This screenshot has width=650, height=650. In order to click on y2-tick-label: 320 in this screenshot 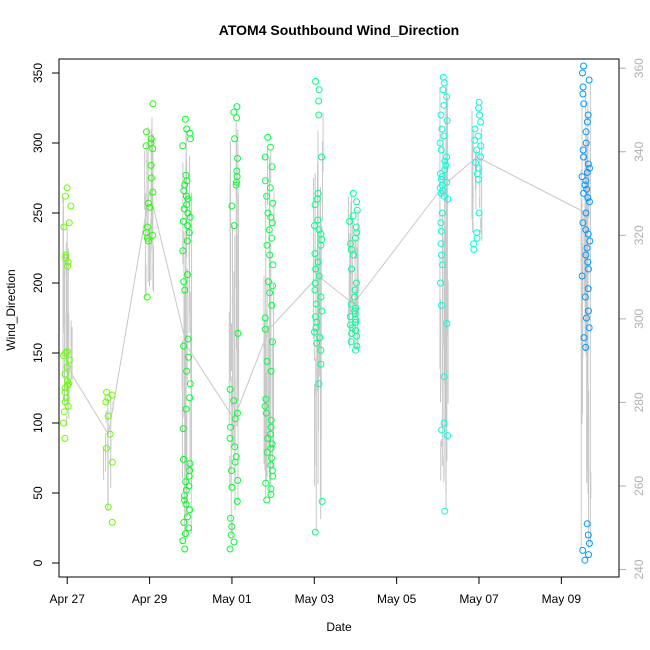, I will do `click(639, 235)`.